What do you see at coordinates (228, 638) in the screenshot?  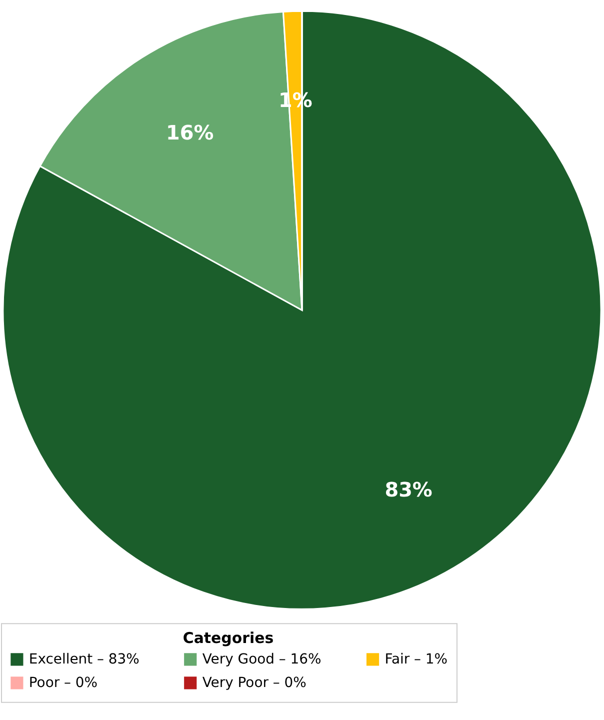 I see `legend-title: Categories` at bounding box center [228, 638].